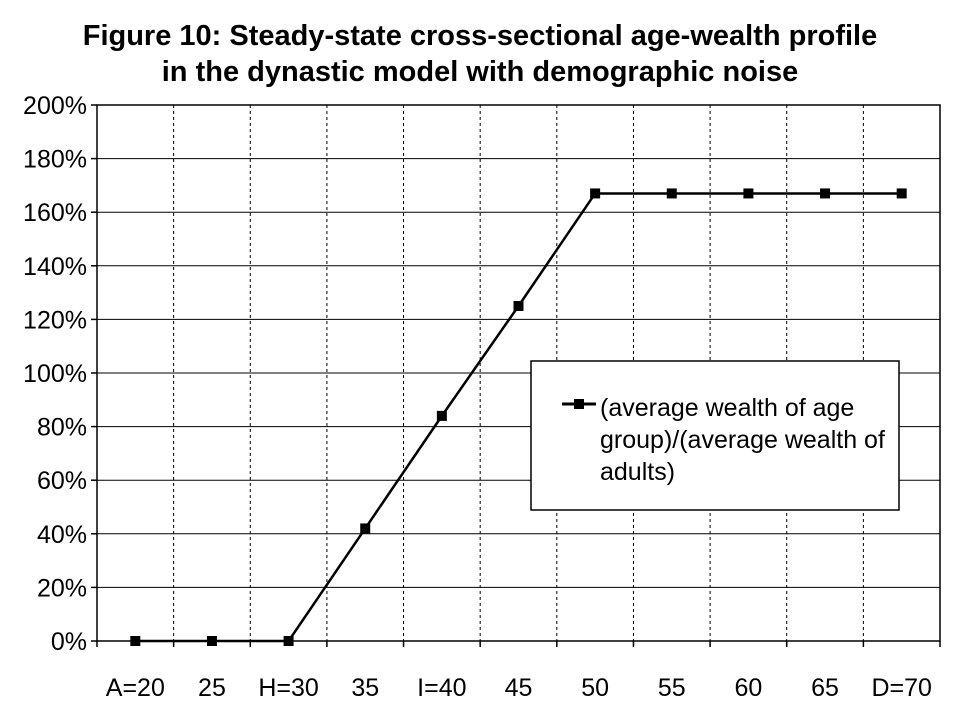 The height and width of the screenshot is (720, 960). I want to click on y-tick-label: 120%, so click(55, 320).